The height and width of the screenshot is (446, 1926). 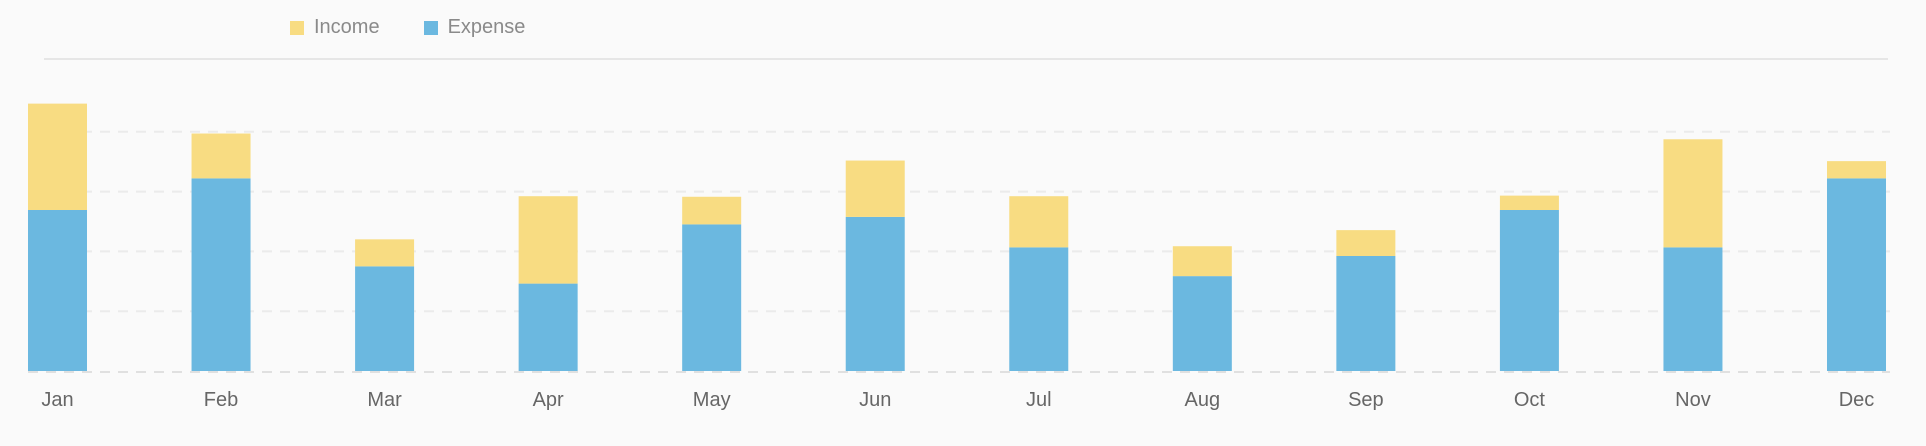 What do you see at coordinates (221, 400) in the screenshot?
I see `x-tick-label: Feb` at bounding box center [221, 400].